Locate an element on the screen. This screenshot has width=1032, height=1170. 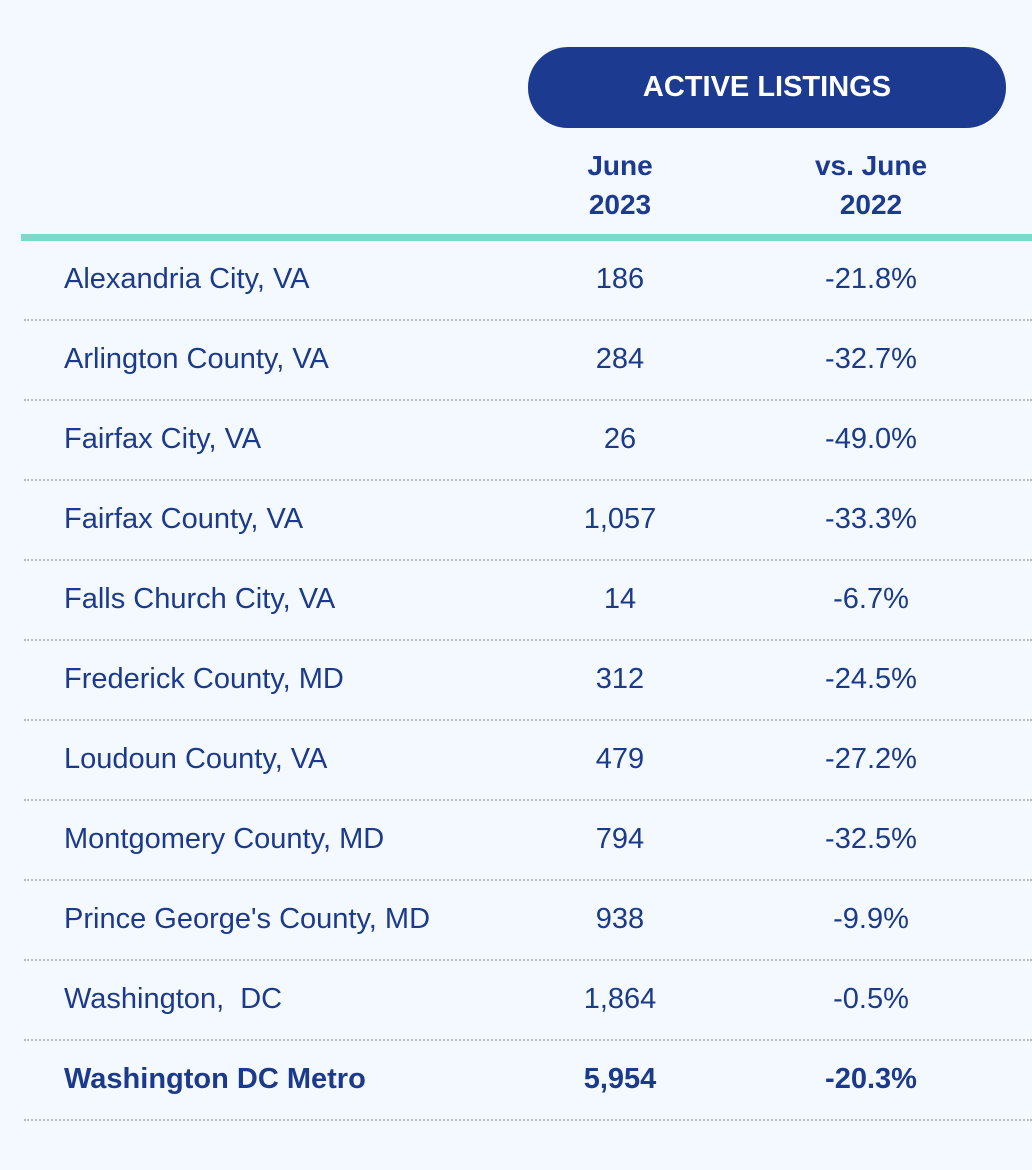
change-vs-june-2022: -24.5% is located at coordinates (871, 679).